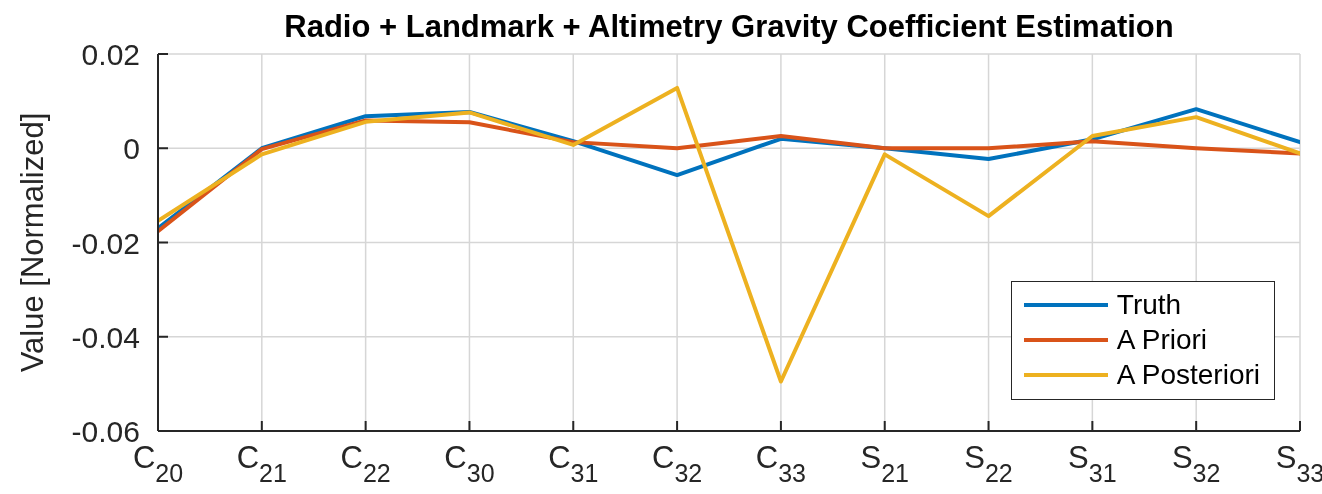  Describe the element at coordinates (884, 463) in the screenshot. I see `x-tick-label: S$_{21}$` at that location.